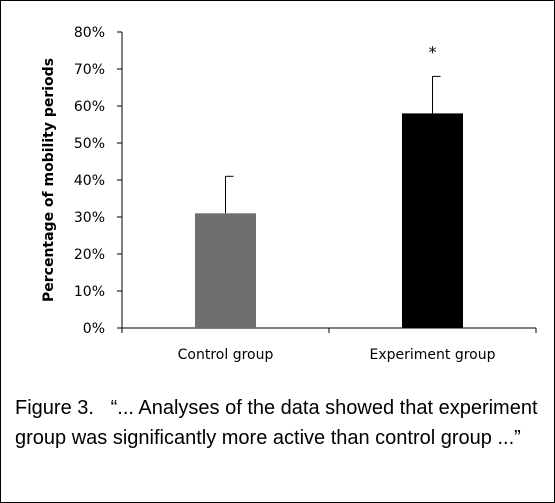  I want to click on y-tick-label: 40%, so click(89, 181).